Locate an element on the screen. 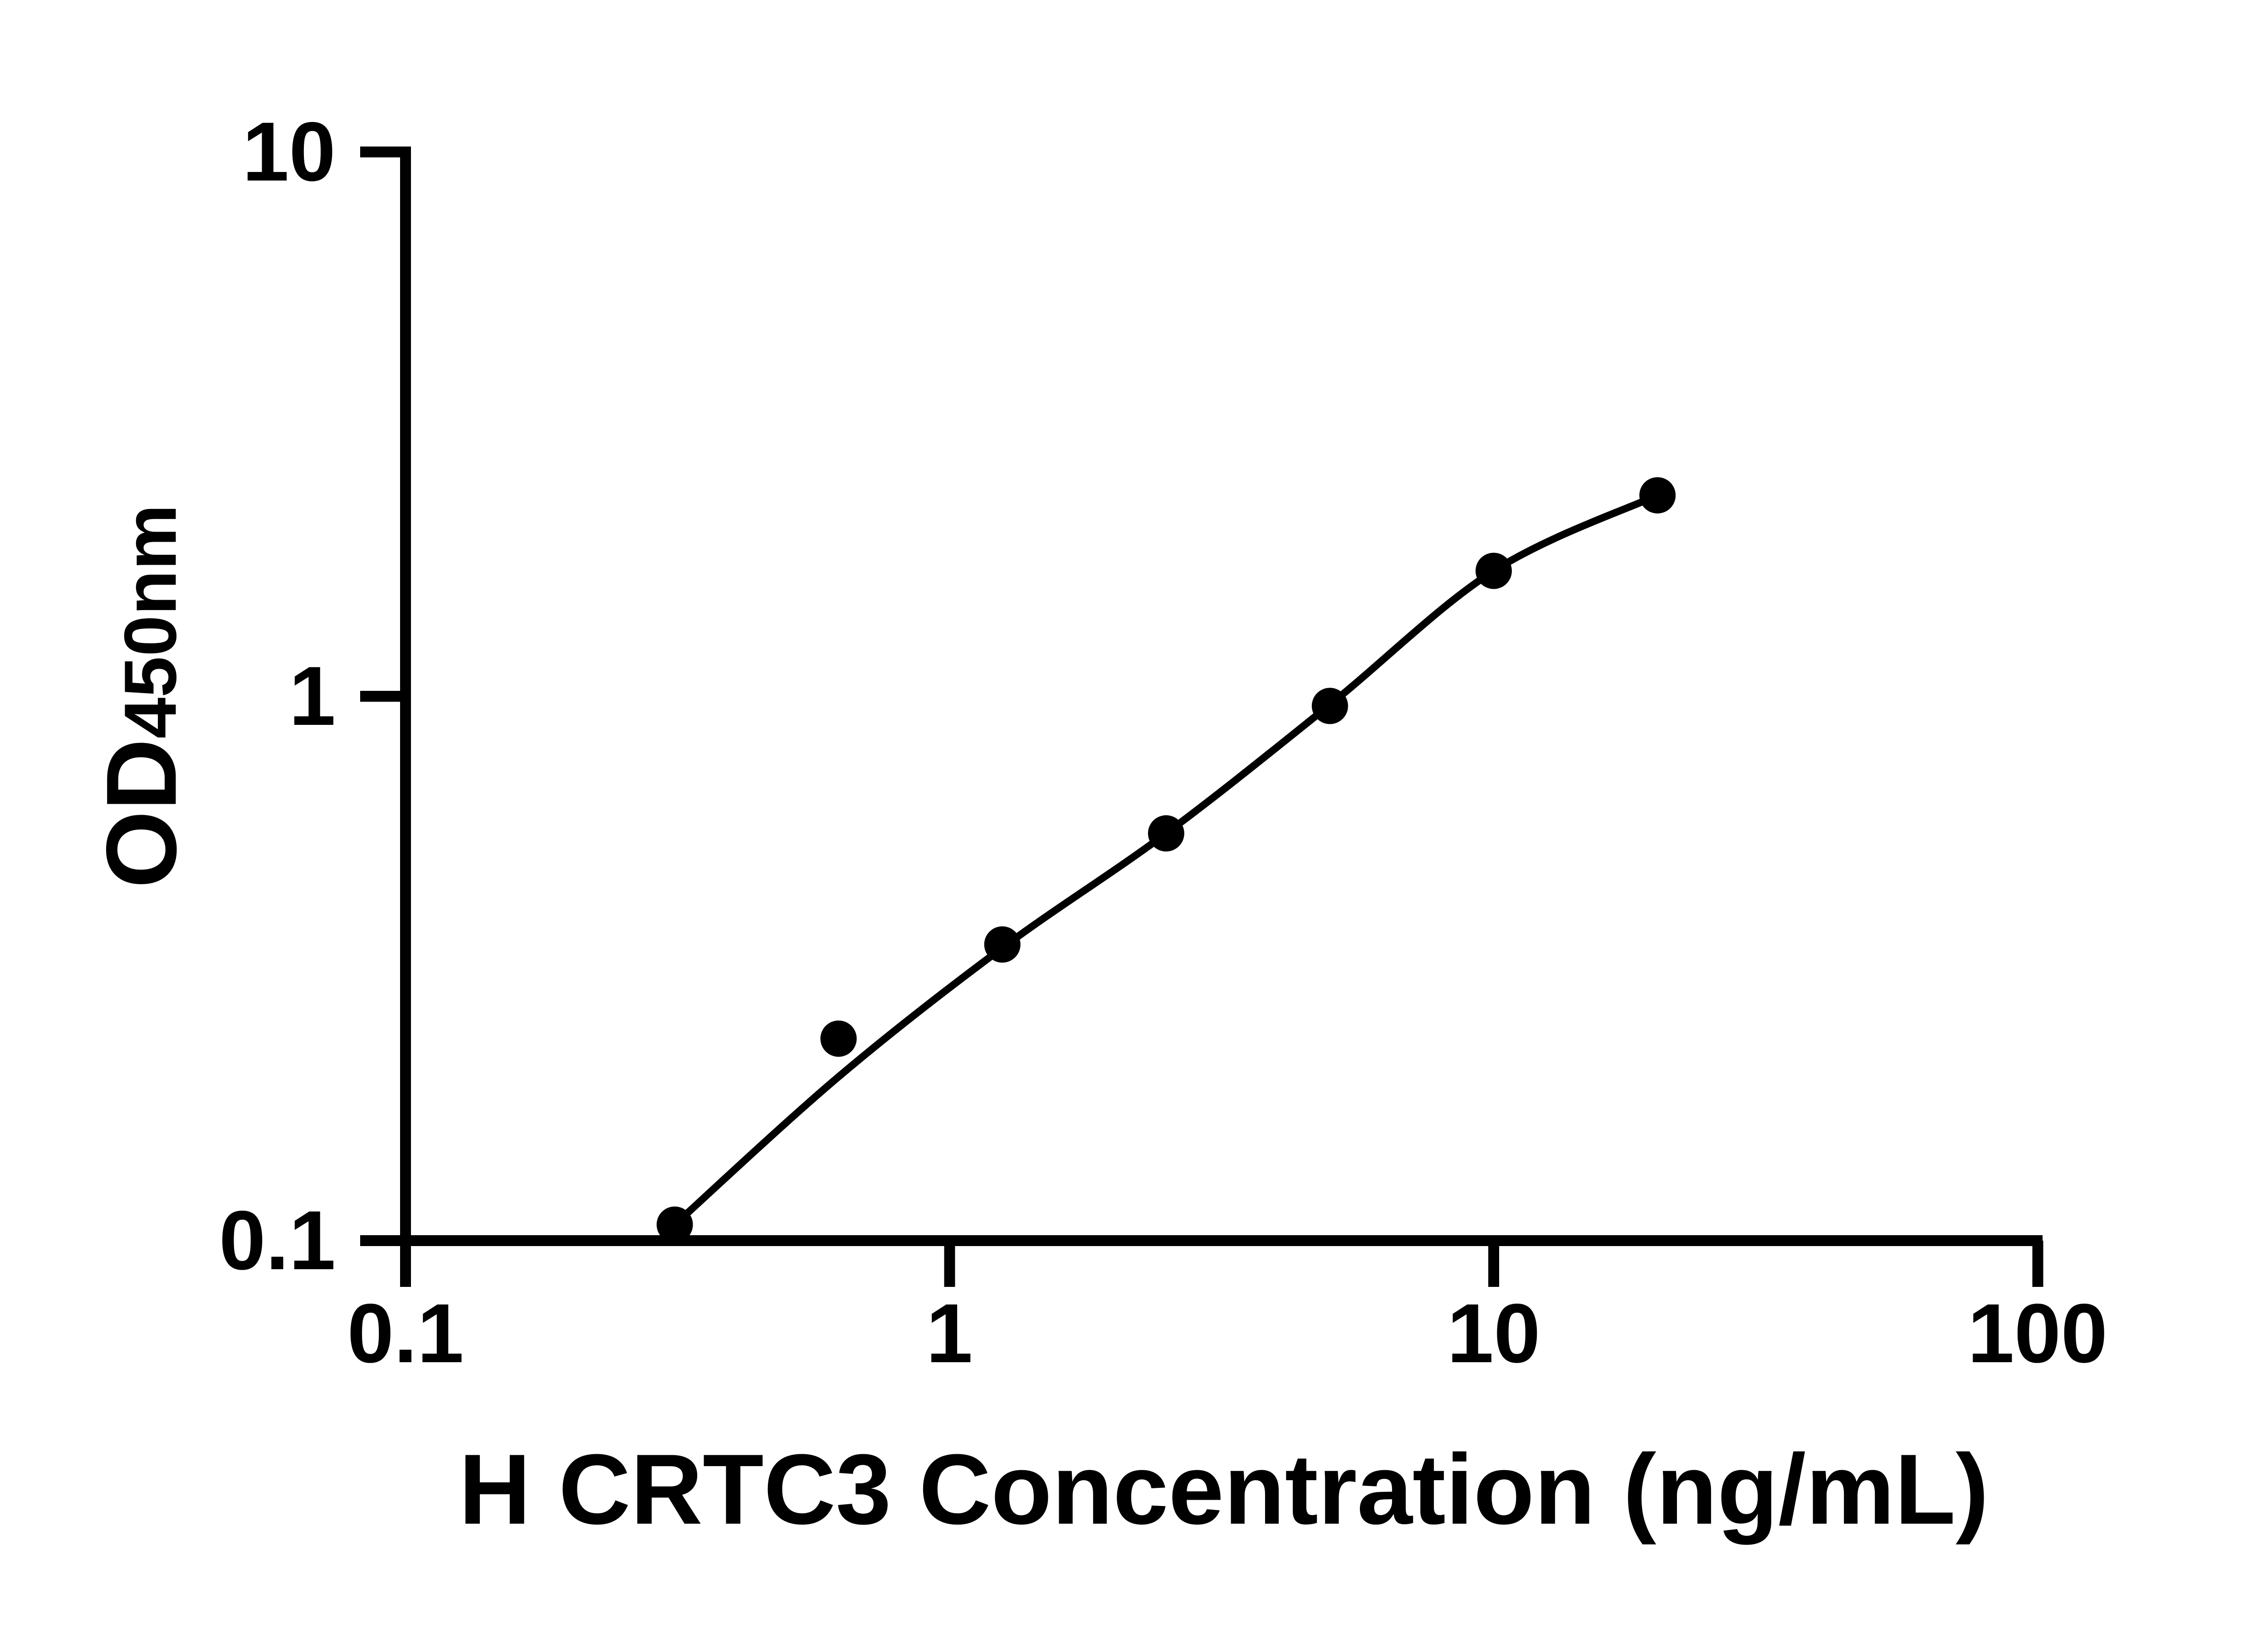  x-tick-label-0.1: 0.1 is located at coordinates (406, 1333).